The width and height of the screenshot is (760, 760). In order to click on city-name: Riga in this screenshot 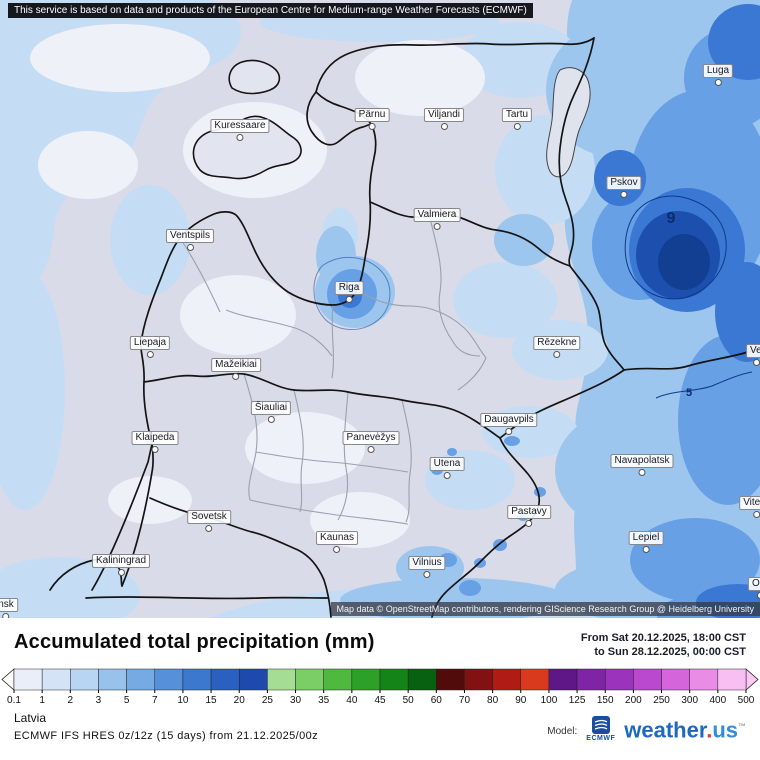, I will do `click(349, 288)`.